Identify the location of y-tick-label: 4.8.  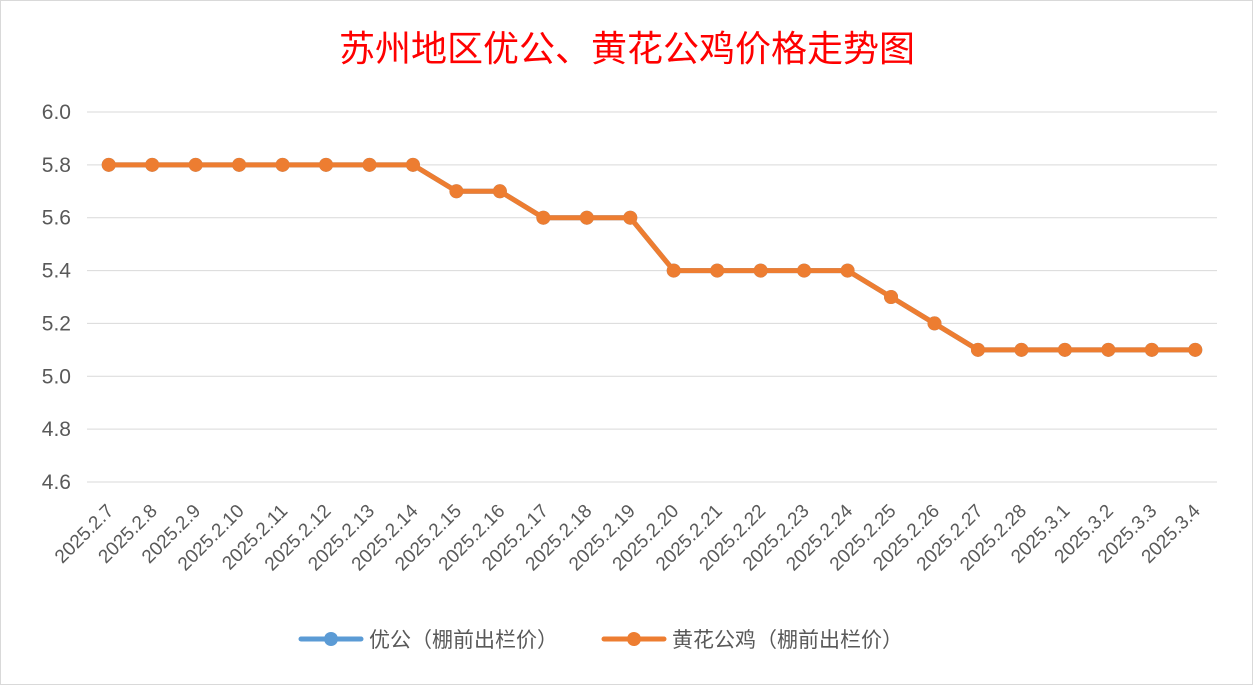
(56, 429).